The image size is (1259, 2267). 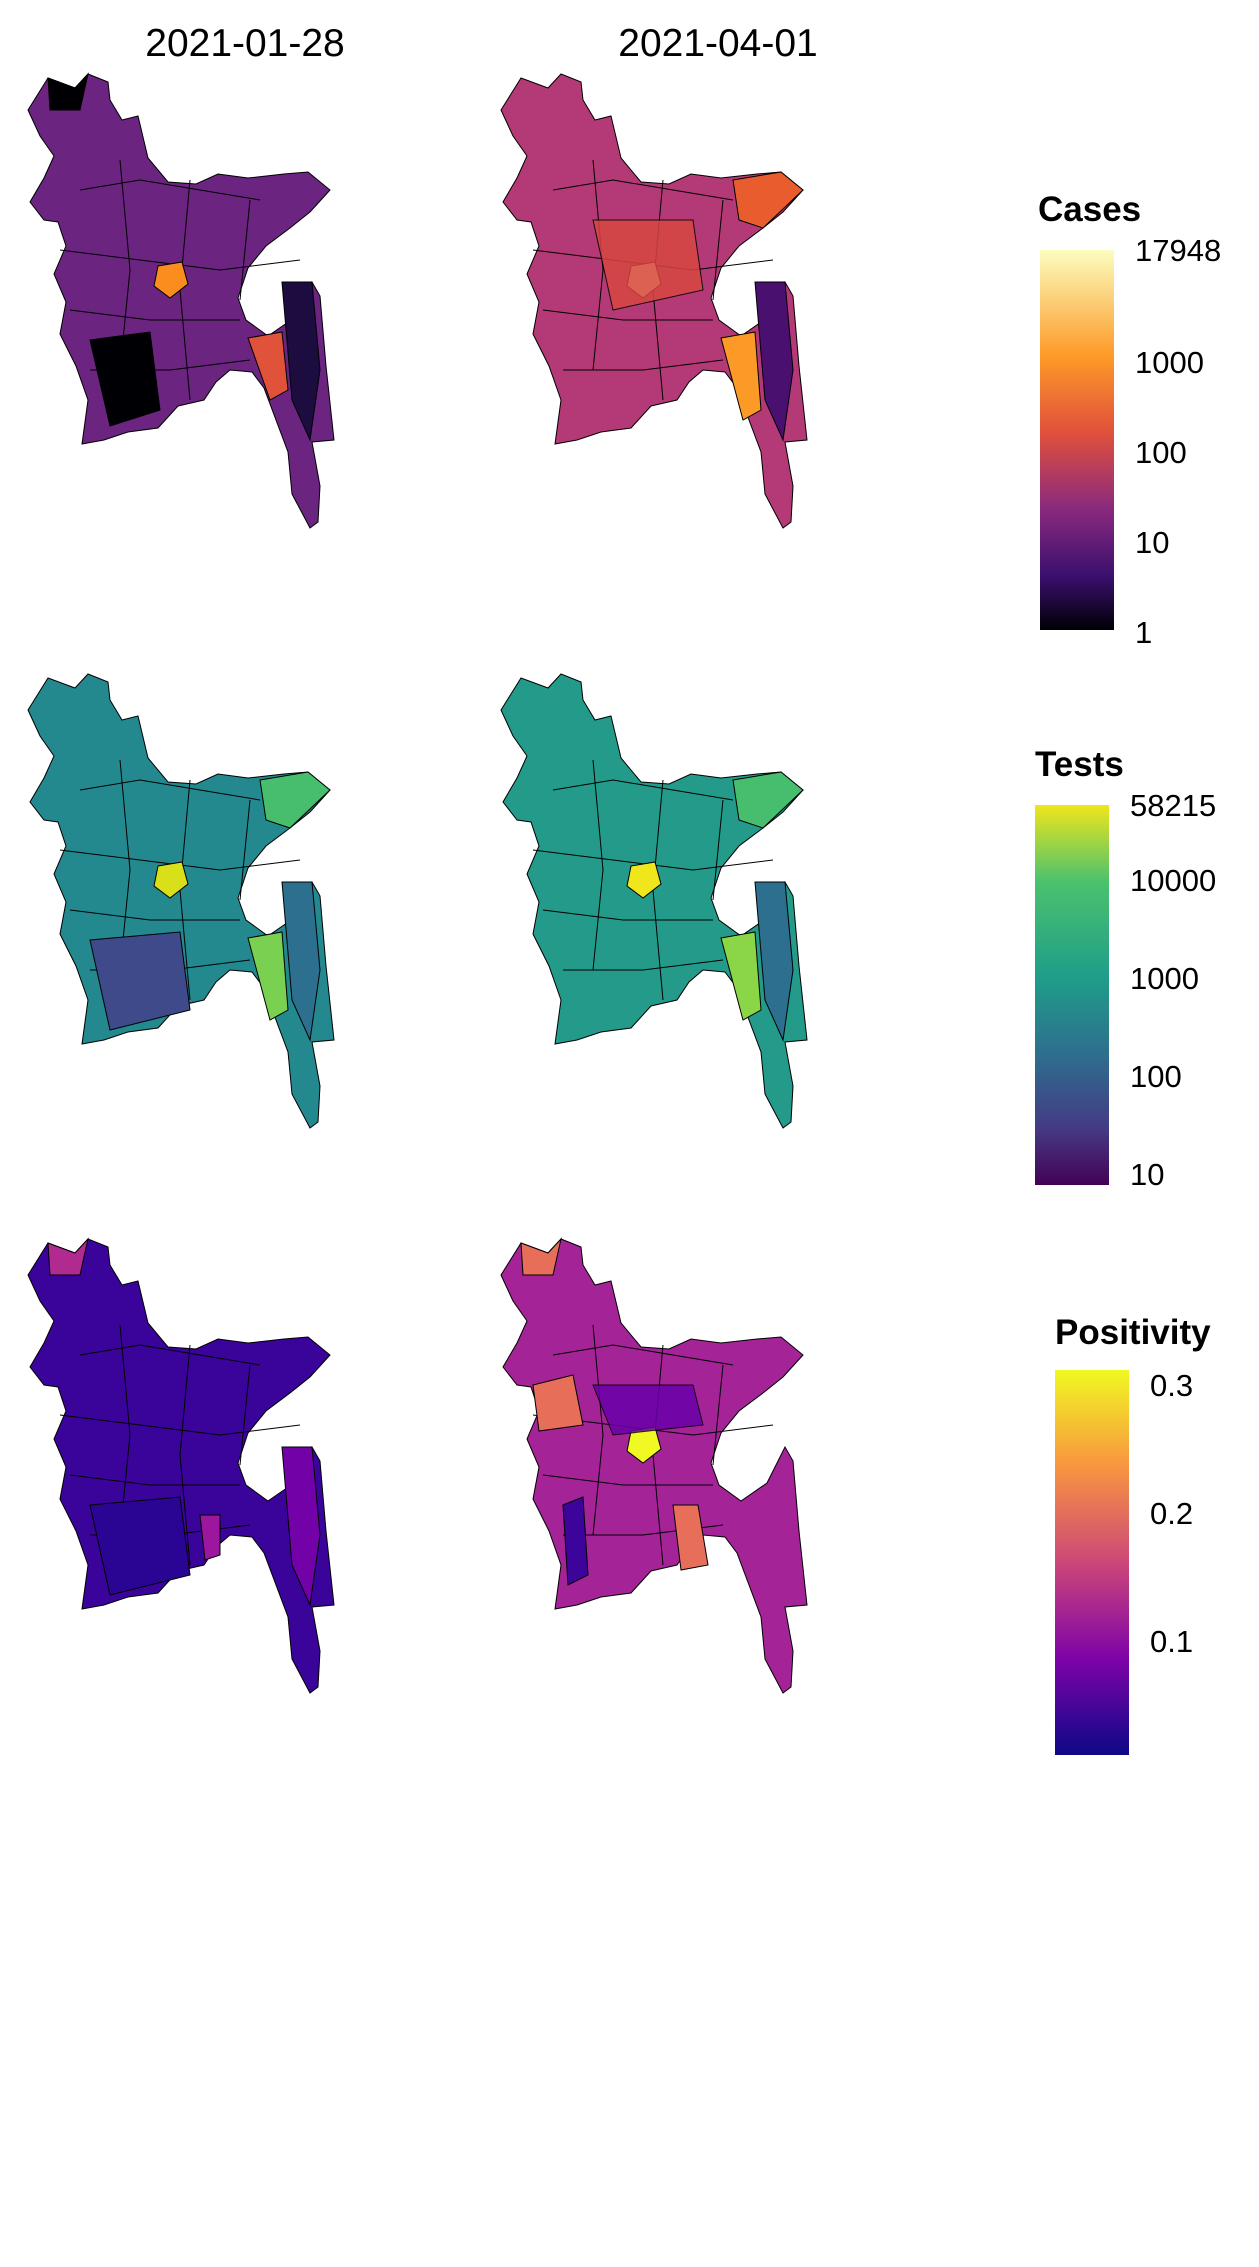 What do you see at coordinates (1144, 632) in the screenshot?
I see `legend-tick-cases-4: 1` at bounding box center [1144, 632].